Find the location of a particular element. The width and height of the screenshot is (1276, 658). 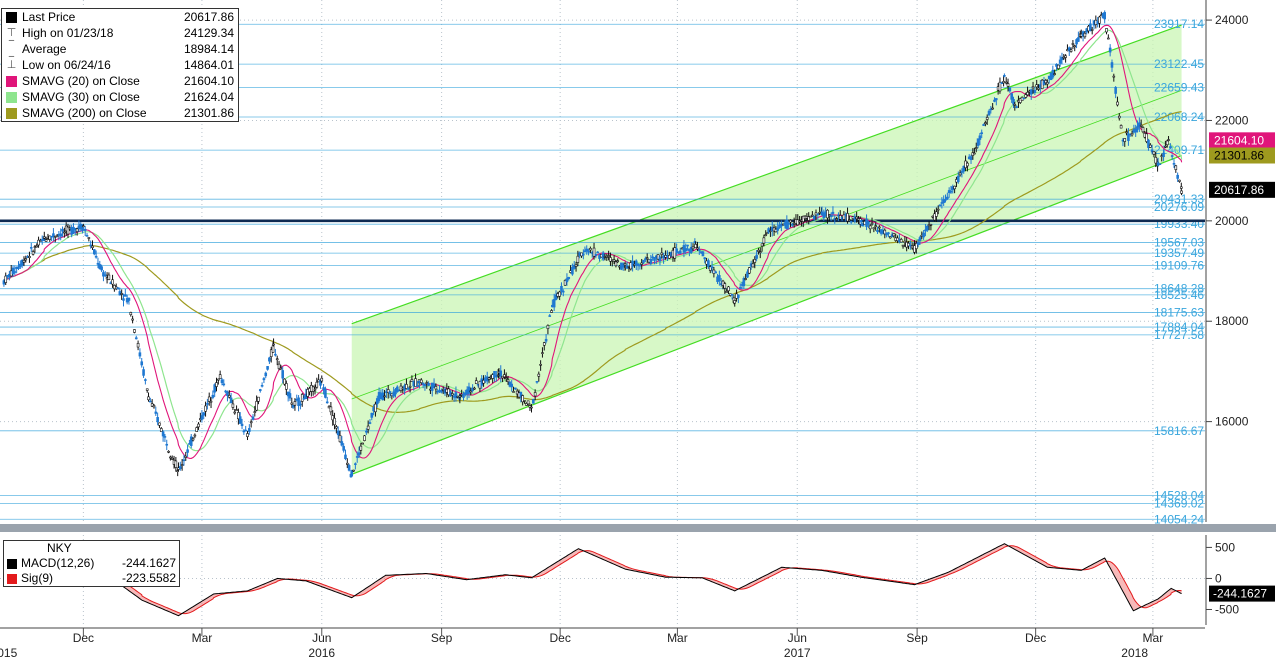

legend-value: 21604.10 is located at coordinates (208, 81).